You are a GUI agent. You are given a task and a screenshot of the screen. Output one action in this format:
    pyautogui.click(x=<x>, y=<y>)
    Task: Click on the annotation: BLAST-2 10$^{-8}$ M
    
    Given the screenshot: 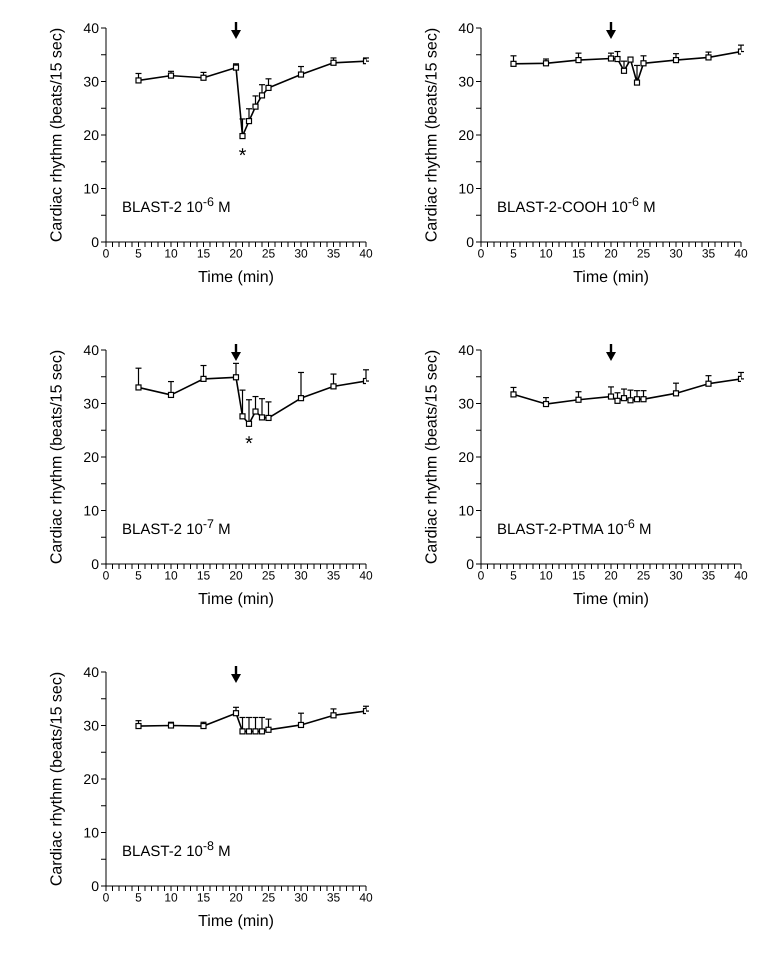 What is the action you would take?
    pyautogui.click(x=176, y=850)
    